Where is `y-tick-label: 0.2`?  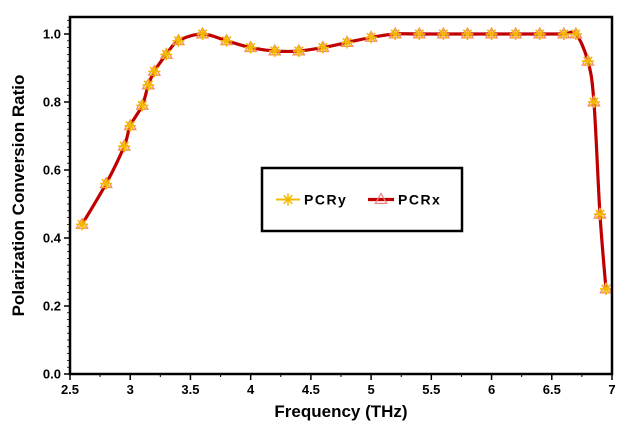 y-tick-label: 0.2 is located at coordinates (52, 306).